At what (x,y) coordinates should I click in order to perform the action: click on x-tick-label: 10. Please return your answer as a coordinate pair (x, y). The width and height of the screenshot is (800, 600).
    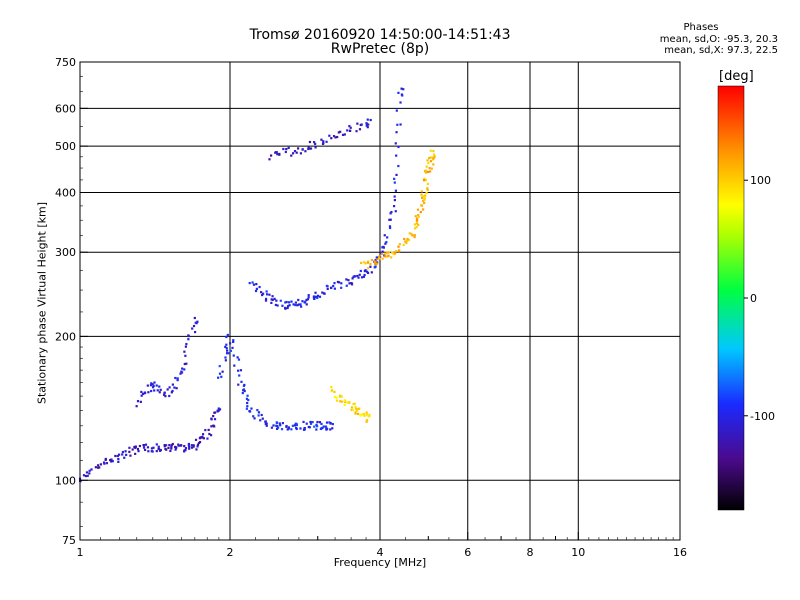
    Looking at the image, I should click on (578, 552).